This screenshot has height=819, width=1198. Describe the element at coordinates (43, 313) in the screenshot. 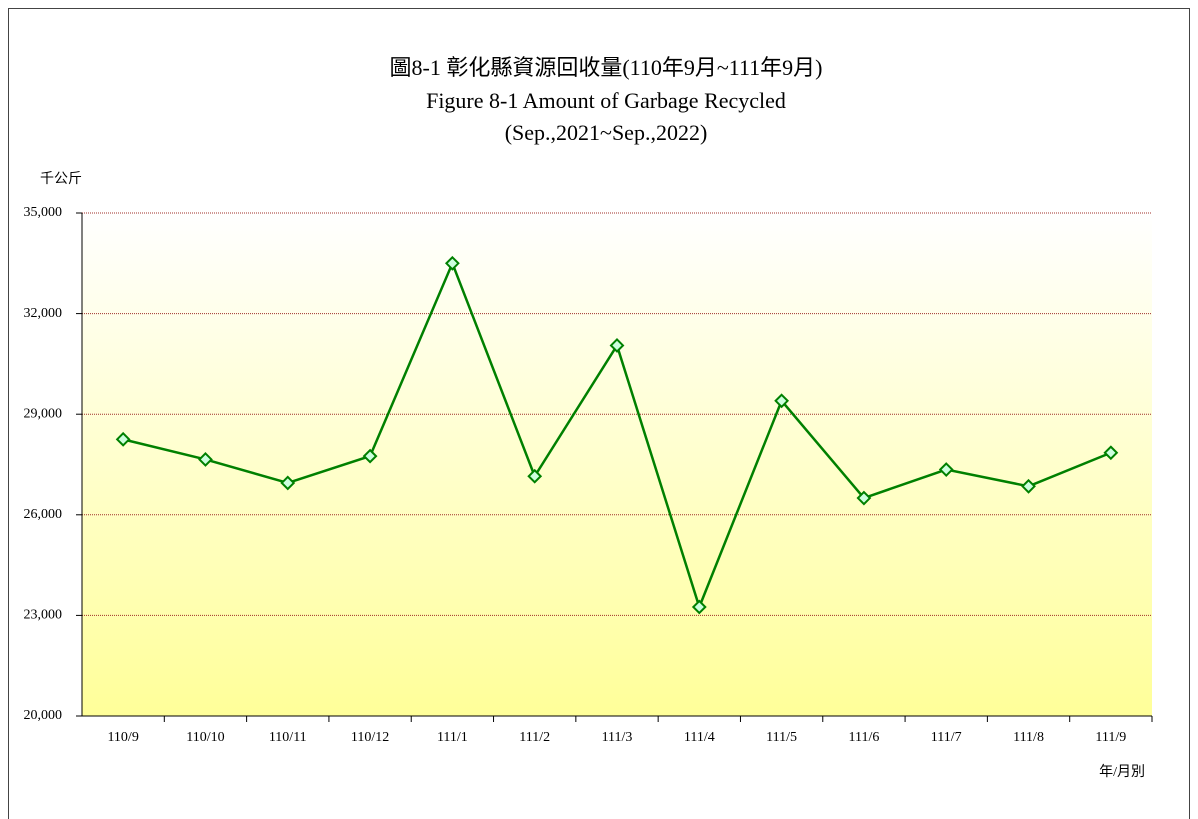

I see `y-tick-label: 32,000` at that location.